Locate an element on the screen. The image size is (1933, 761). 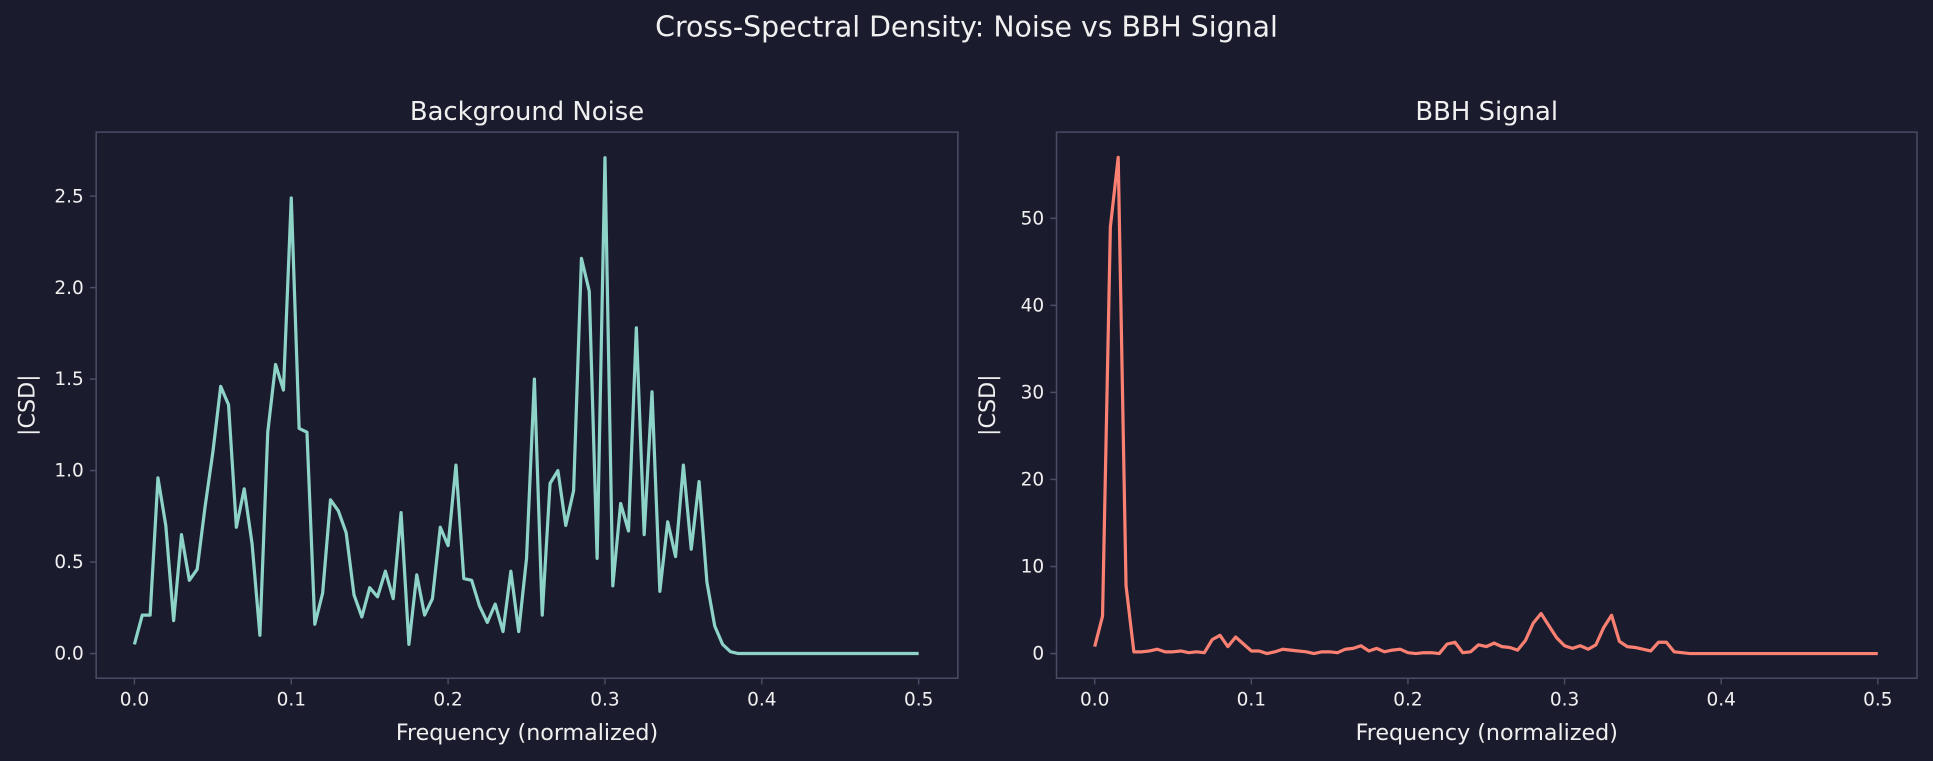
y-tick-label: 1.5 is located at coordinates (68, 379).